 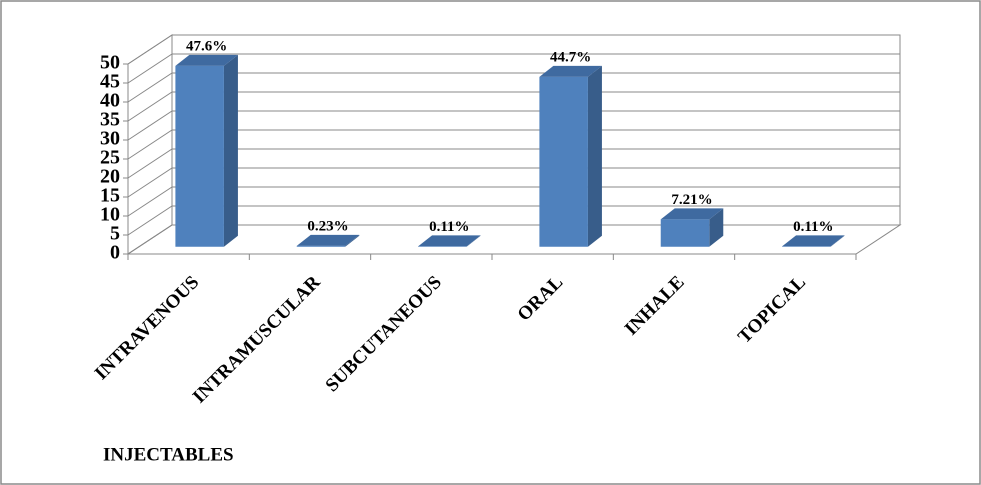 I want to click on y-tick-label: 30, so click(x=110, y=139).